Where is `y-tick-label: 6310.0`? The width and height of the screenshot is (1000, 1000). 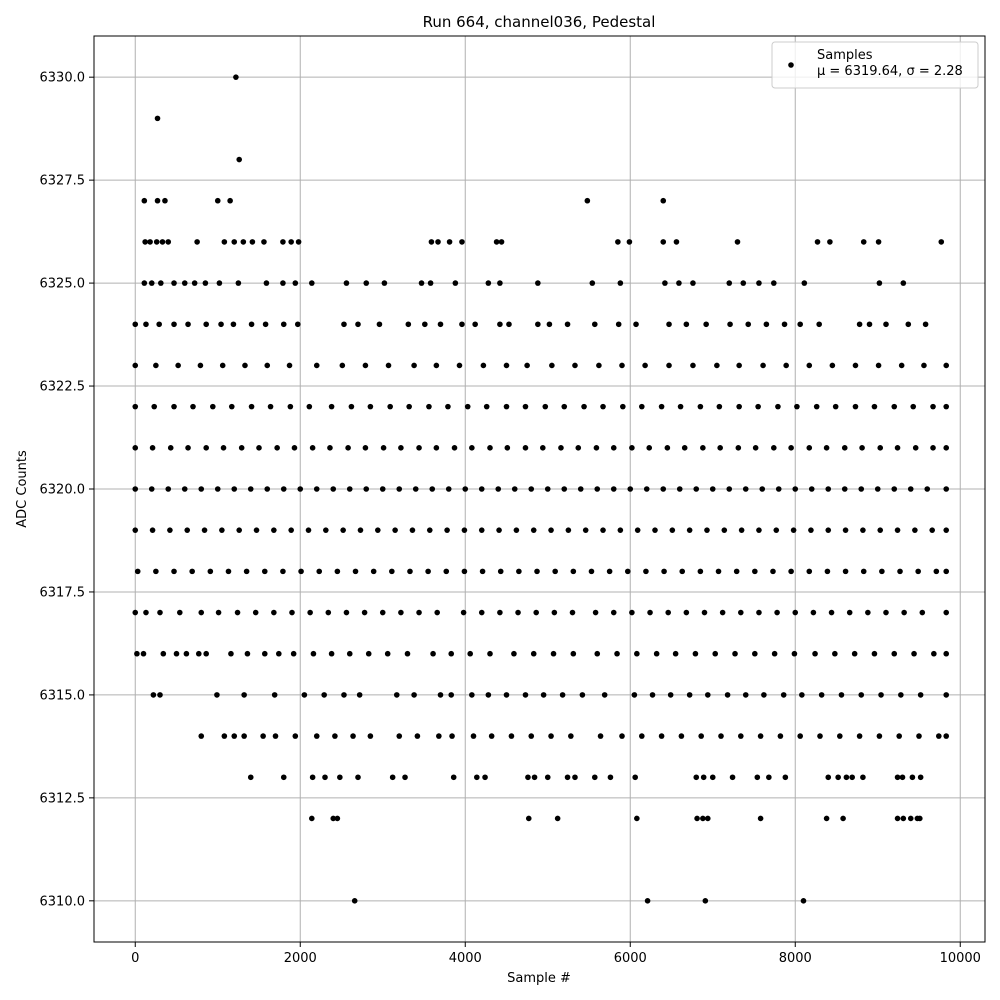 y-tick-label: 6310.0 is located at coordinates (63, 901).